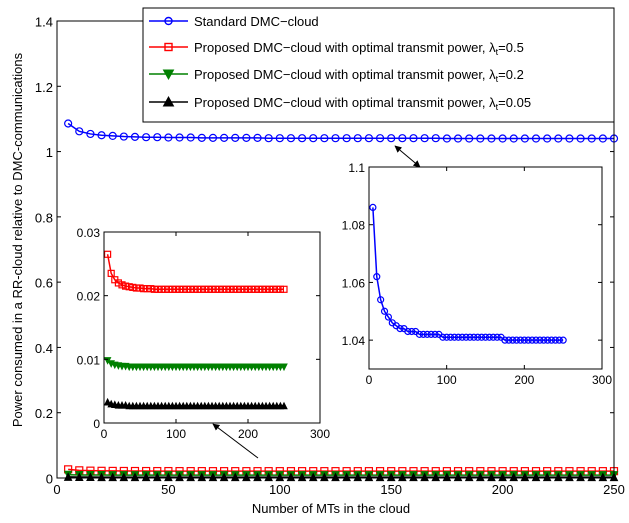  What do you see at coordinates (602, 380) in the screenshot?
I see `inset-right-xtick-label-3: 300` at bounding box center [602, 380].